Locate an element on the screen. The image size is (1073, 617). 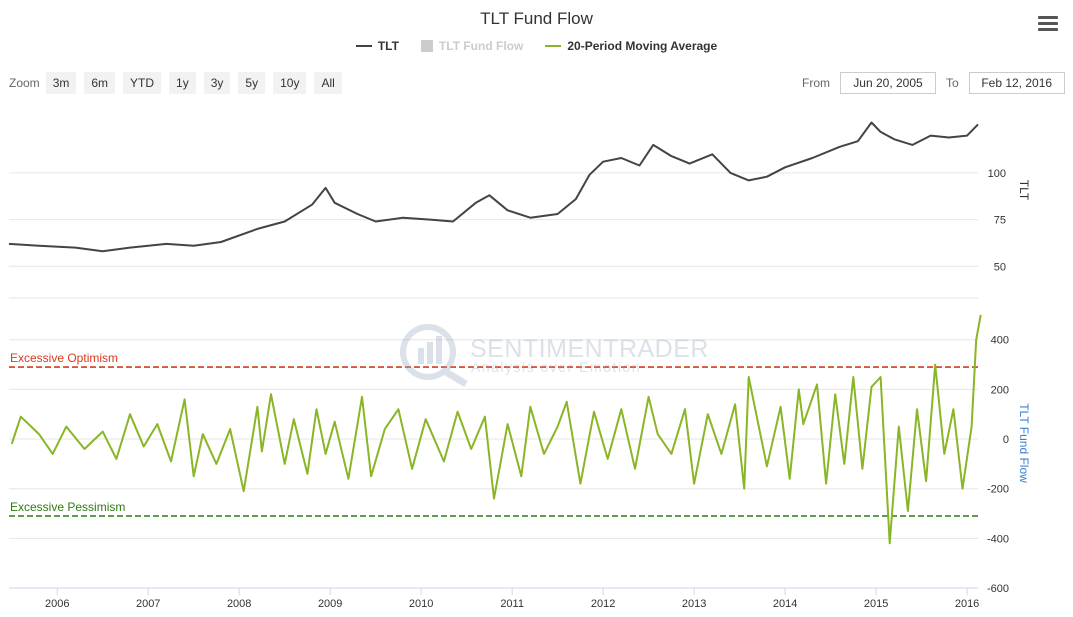
zoom-1y-button: 1y is located at coordinates (182, 83).